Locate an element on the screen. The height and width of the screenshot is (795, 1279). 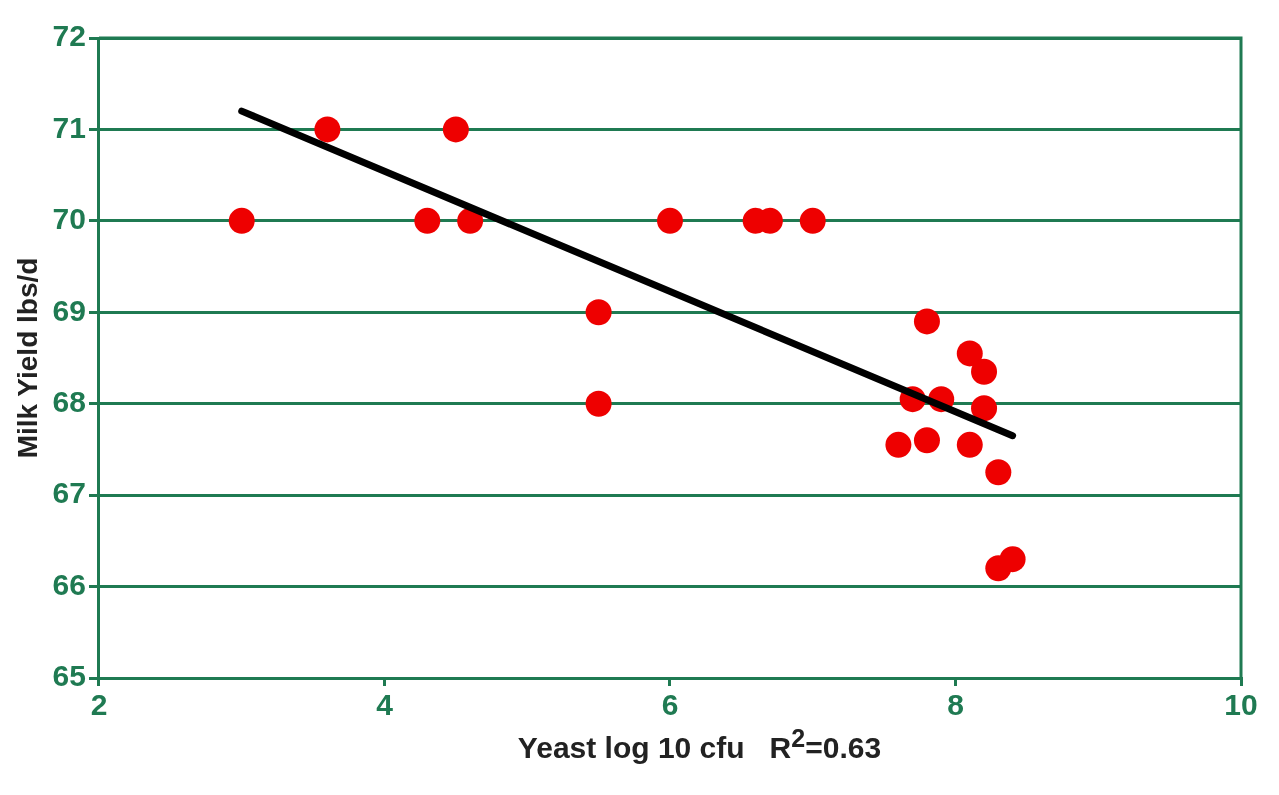
y-tick-label: 67 is located at coordinates (69, 493).